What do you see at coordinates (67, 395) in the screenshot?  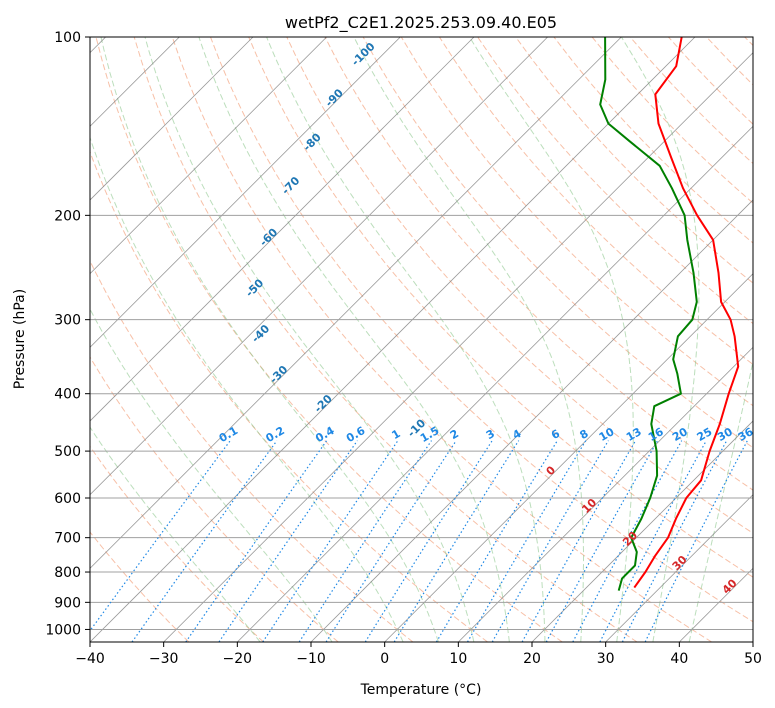 I see `y-tick-label: 400` at bounding box center [67, 395].